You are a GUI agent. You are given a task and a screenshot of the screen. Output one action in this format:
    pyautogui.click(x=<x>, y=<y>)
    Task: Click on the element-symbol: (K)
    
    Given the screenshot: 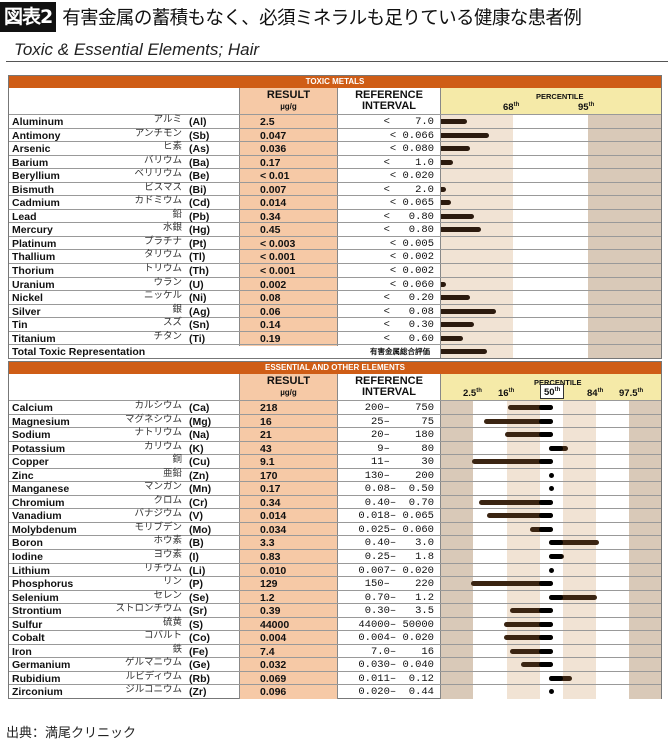 What is the action you would take?
    pyautogui.click(x=196, y=448)
    